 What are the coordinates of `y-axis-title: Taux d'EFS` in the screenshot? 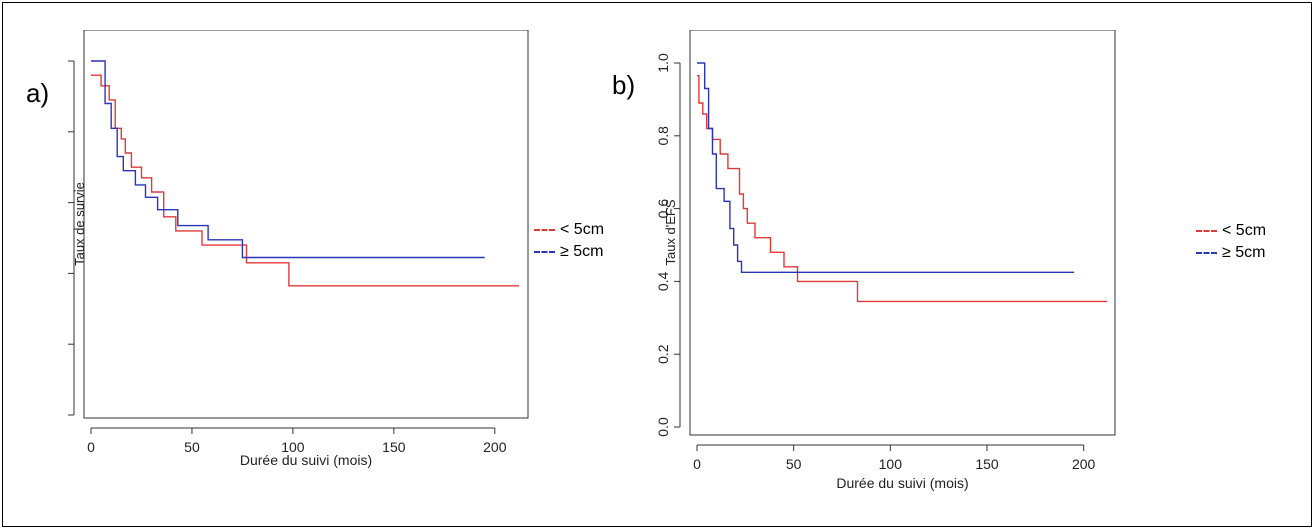 It's located at (670, 232).